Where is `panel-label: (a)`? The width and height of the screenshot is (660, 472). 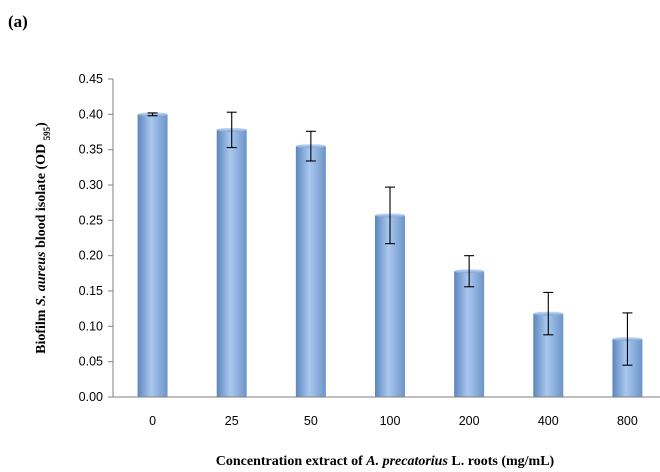
panel-label: (a) is located at coordinates (18, 21).